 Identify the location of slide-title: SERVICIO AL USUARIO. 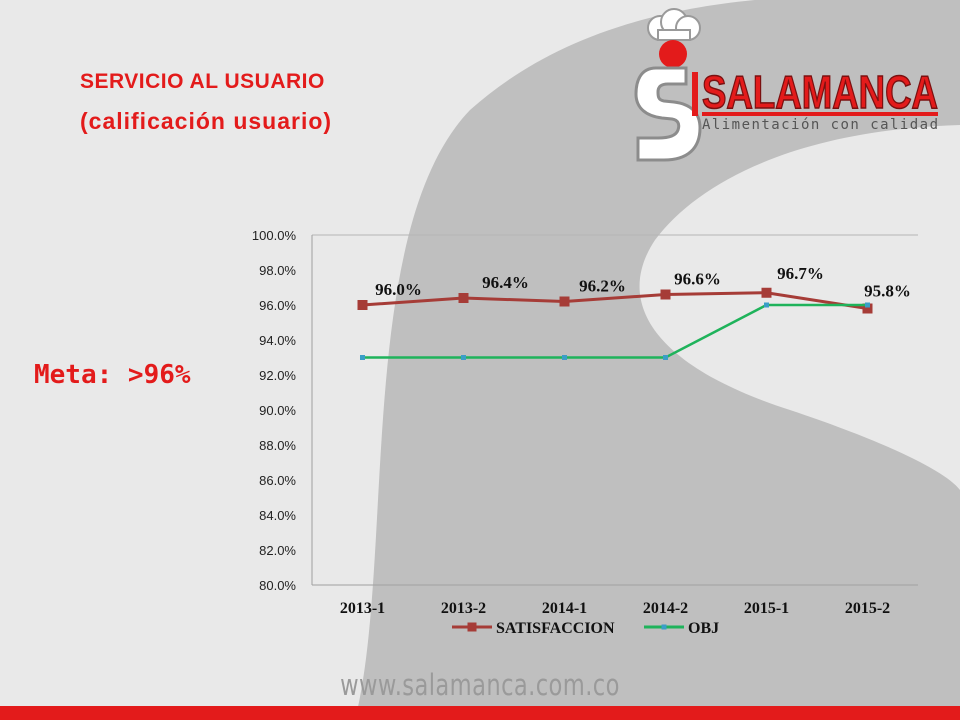
(202, 81).